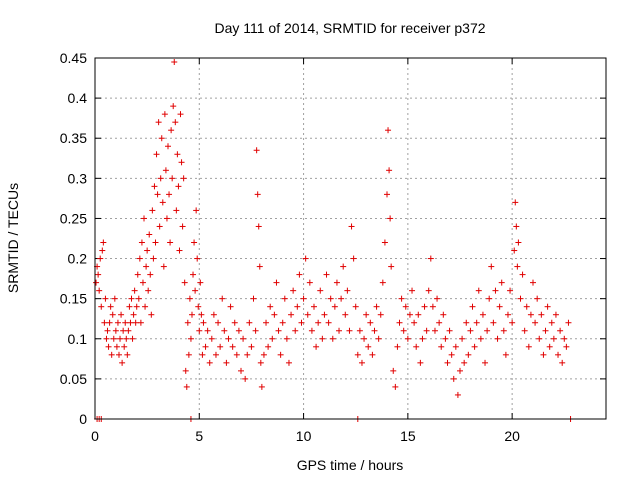 The image size is (640, 480). I want to click on y-tick-label: 0, so click(83, 419).